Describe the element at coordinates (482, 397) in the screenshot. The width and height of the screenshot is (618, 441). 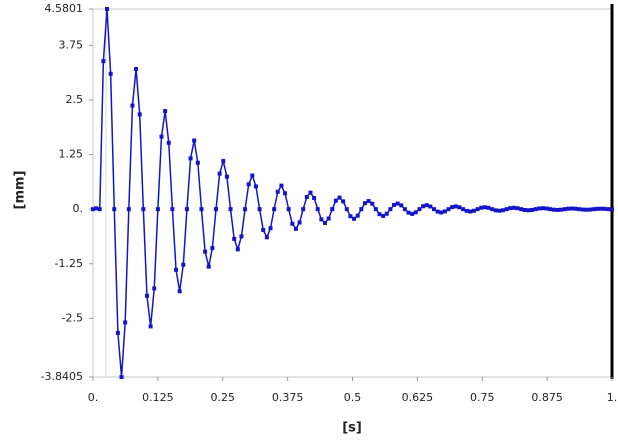
I see `x-tick-label: 0.75` at that location.